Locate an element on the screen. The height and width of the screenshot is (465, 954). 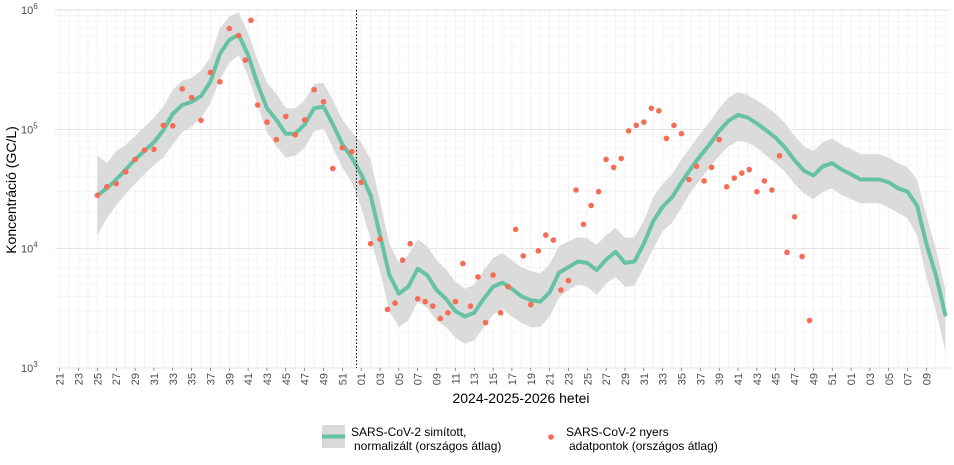
legend-label-smoothed-line2: normalizált (országos átlag) is located at coordinates (427, 446).